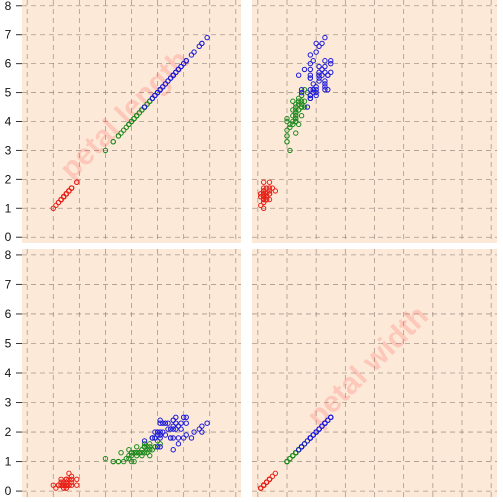 This screenshot has height=502, width=503. What do you see at coordinates (8, 462) in the screenshot?
I see `y-tick-label: 1` at bounding box center [8, 462].